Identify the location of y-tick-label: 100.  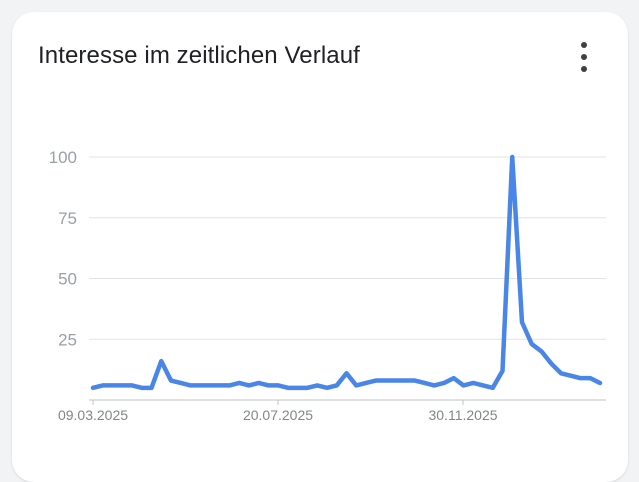
(63, 157).